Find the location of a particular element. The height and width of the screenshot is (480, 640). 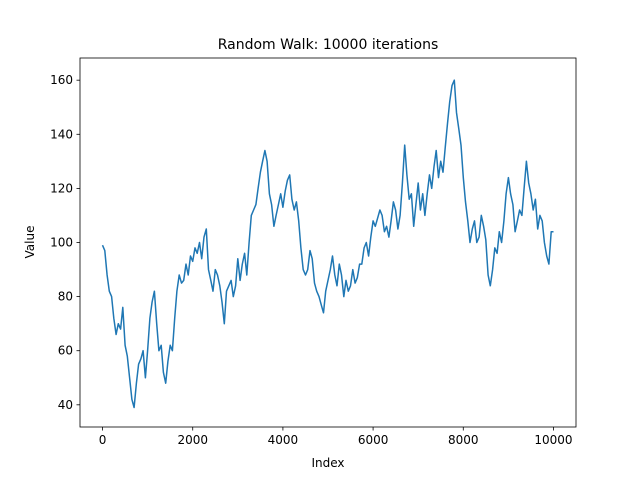

y-axis: 40 60 80 100 120 140 160 is located at coordinates (65, 242).